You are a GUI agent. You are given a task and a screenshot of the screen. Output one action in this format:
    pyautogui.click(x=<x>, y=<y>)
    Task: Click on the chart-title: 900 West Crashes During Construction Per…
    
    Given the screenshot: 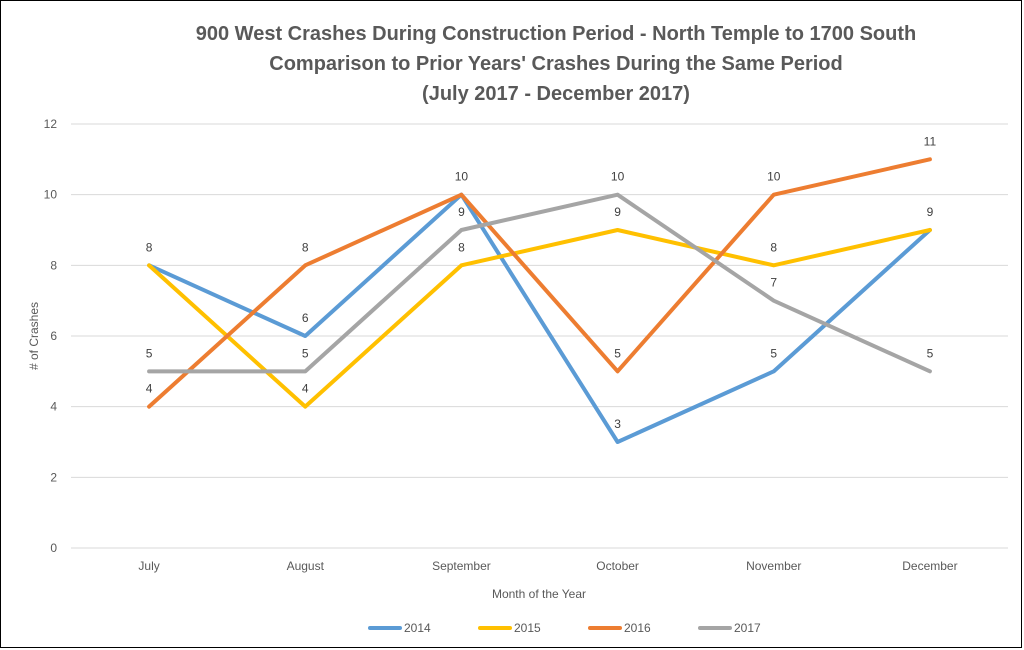 What is the action you would take?
    pyautogui.click(x=556, y=64)
    